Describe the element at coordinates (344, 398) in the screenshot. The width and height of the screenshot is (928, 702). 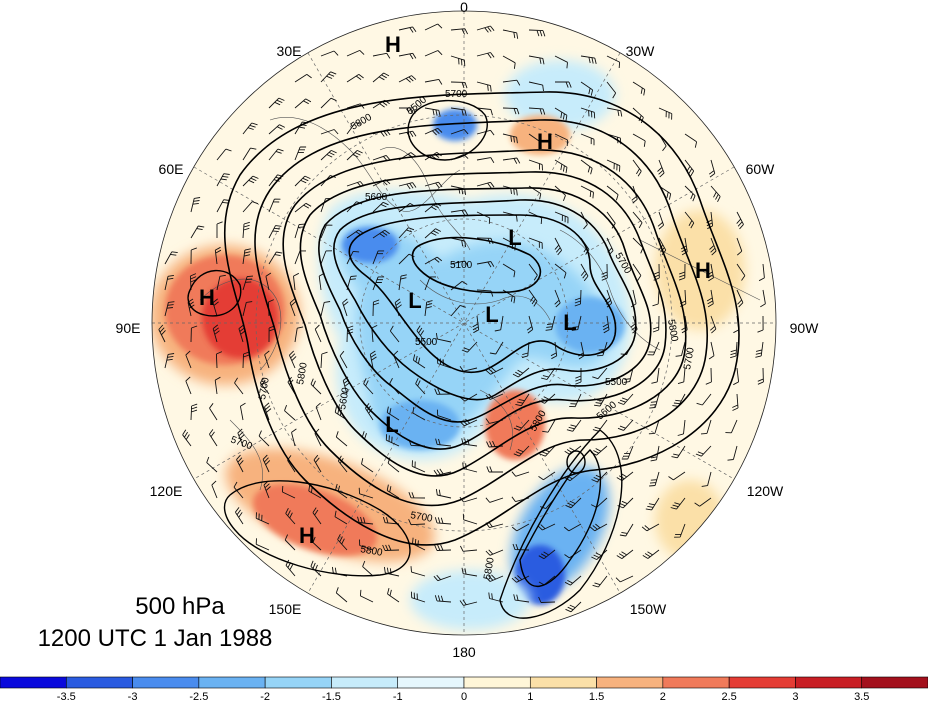
I see `svg-text: 5600` at that location.